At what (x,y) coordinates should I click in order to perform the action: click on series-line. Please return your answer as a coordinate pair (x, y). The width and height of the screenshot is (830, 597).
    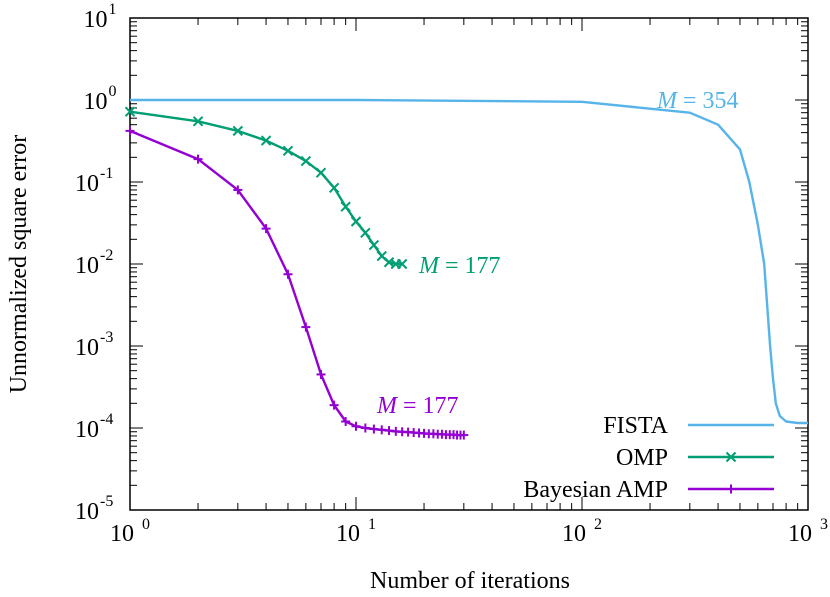
    Looking at the image, I should click on (266, 188).